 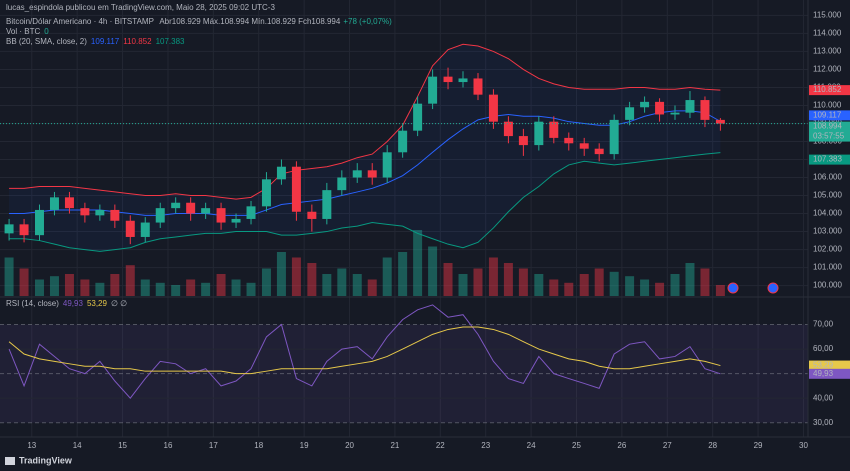 I want to click on bb-lower-badge-bg, so click(x=829, y=159).